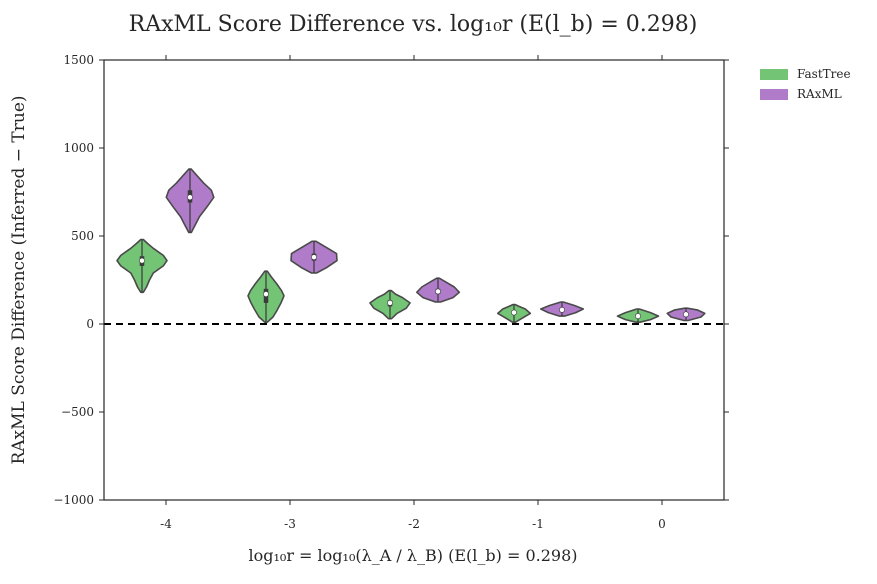  Describe the element at coordinates (514, 312) in the screenshot. I see `median-dot-fasttree--1` at that location.